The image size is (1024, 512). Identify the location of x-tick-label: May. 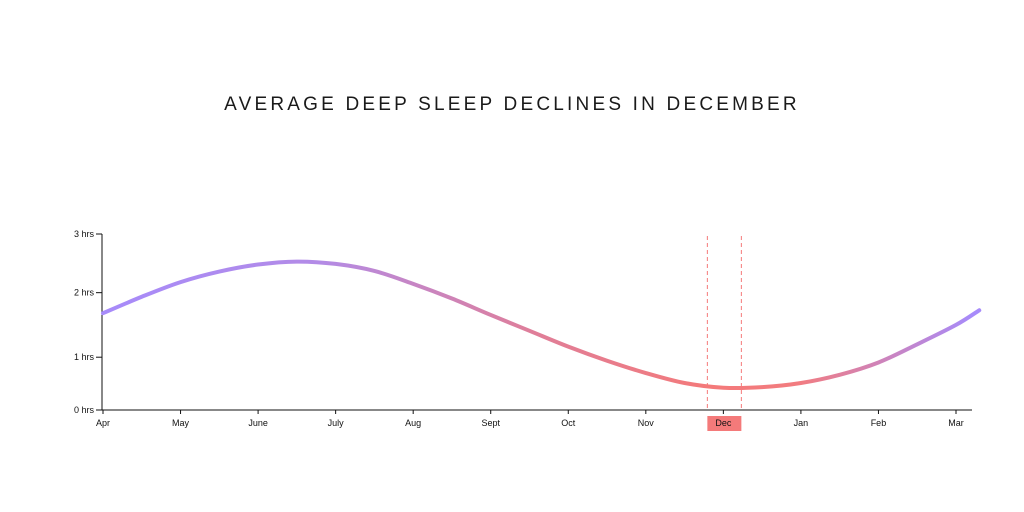
(181, 423).